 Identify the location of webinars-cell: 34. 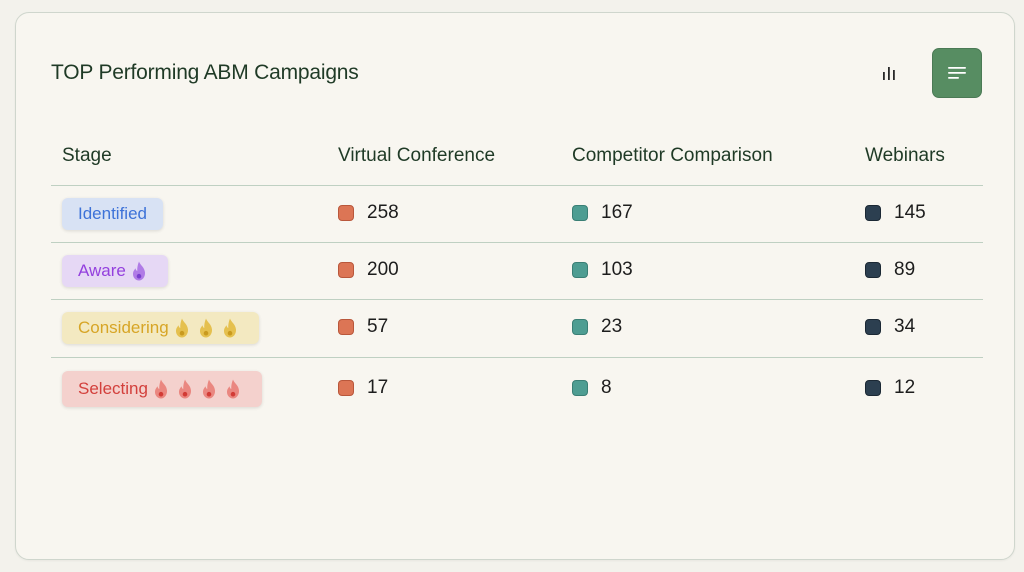
(890, 327).